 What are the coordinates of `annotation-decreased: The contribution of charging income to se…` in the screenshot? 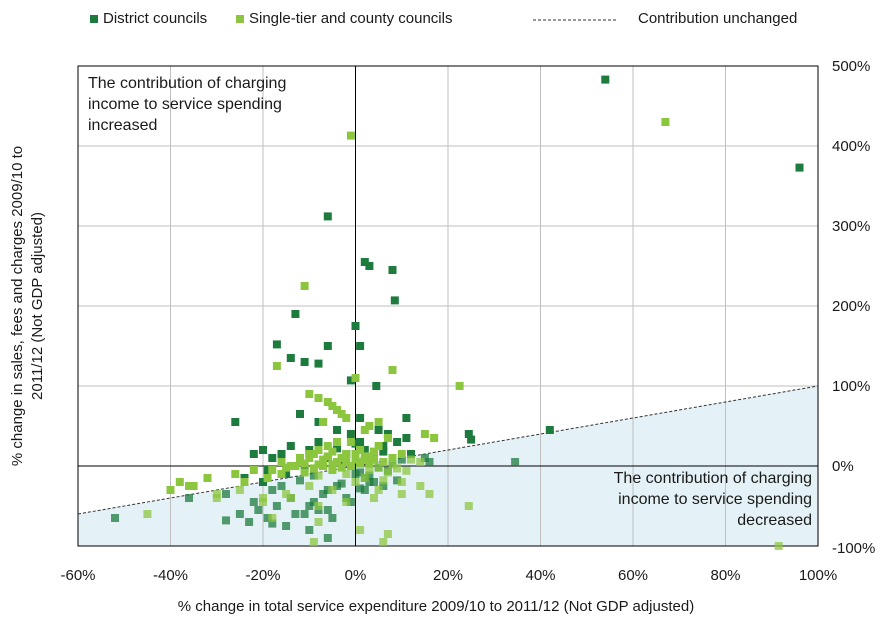 It's located at (713, 499).